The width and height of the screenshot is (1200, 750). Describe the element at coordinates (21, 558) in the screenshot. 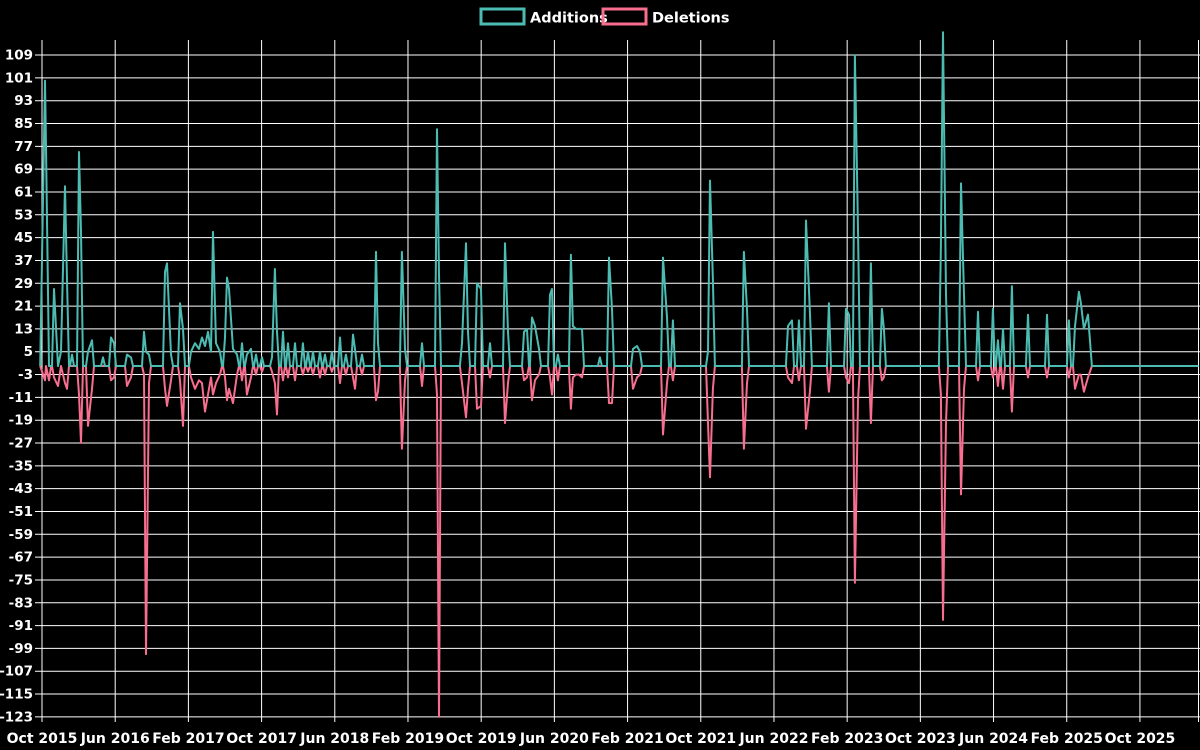

I see `y-tick-label: -67` at that location.